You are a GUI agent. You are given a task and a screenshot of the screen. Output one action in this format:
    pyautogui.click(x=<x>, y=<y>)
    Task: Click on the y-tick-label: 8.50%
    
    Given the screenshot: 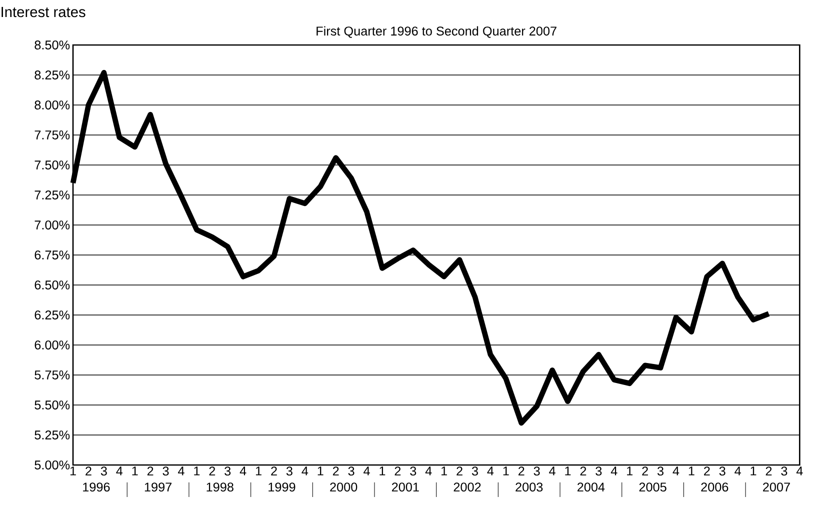 What is the action you would take?
    pyautogui.click(x=52, y=45)
    